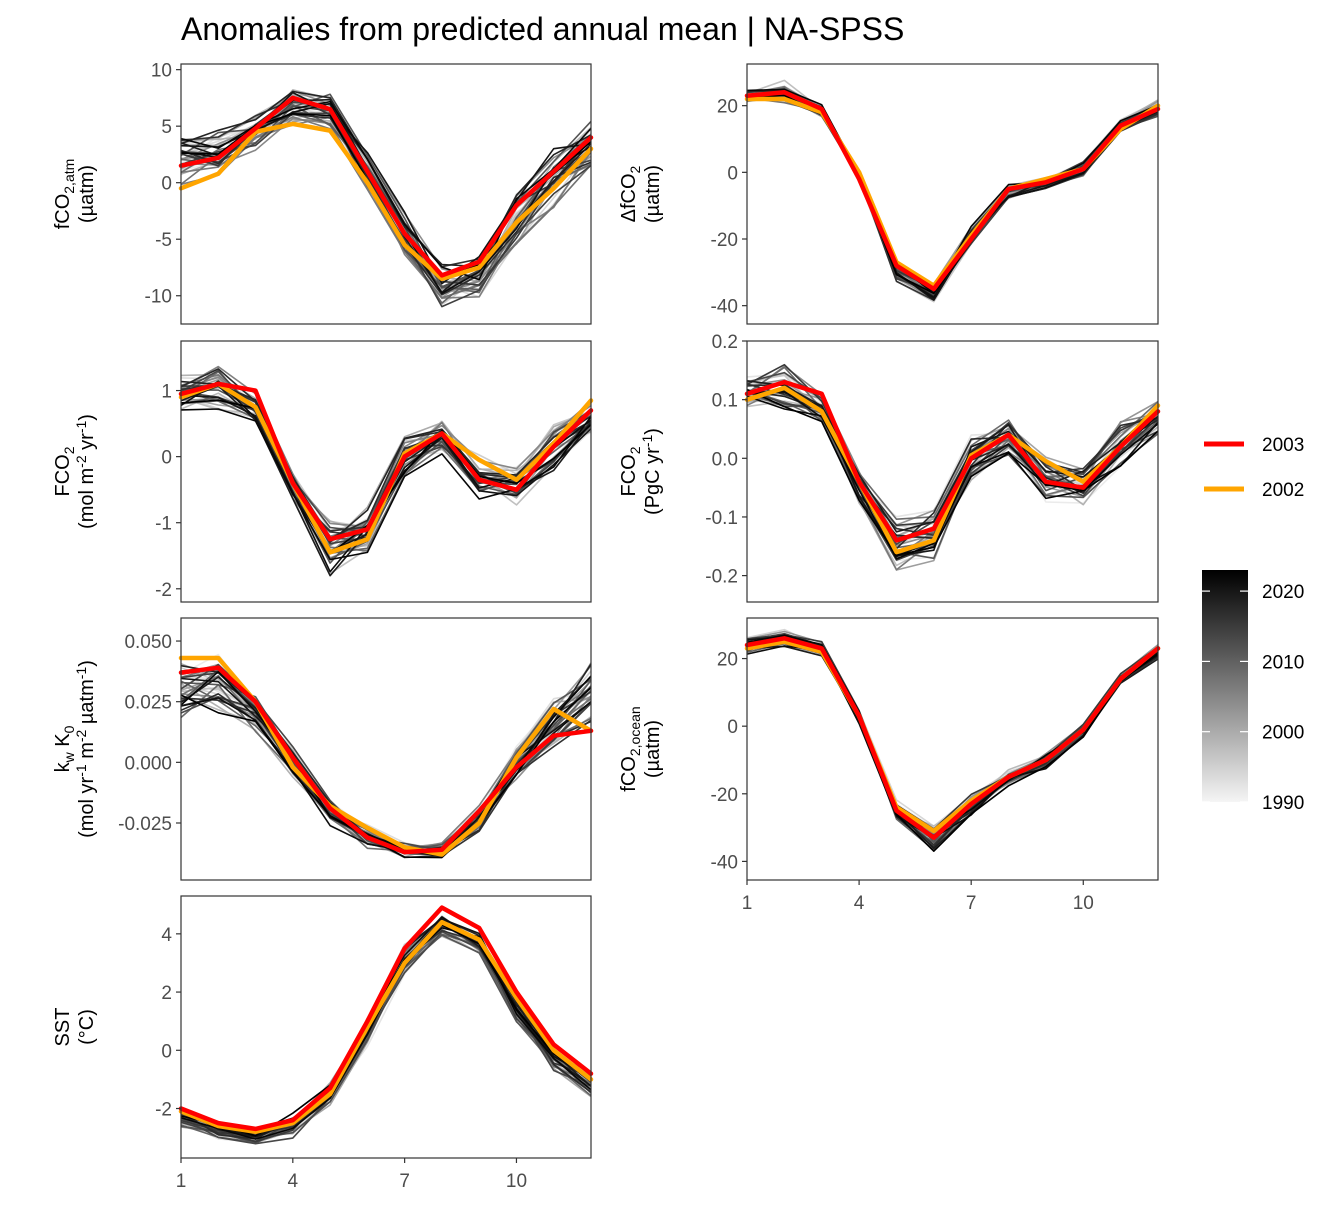 The height and width of the screenshot is (1209, 1344). Describe the element at coordinates (1283, 733) in the screenshot. I see `colorbar-label-2000: 2000` at that location.